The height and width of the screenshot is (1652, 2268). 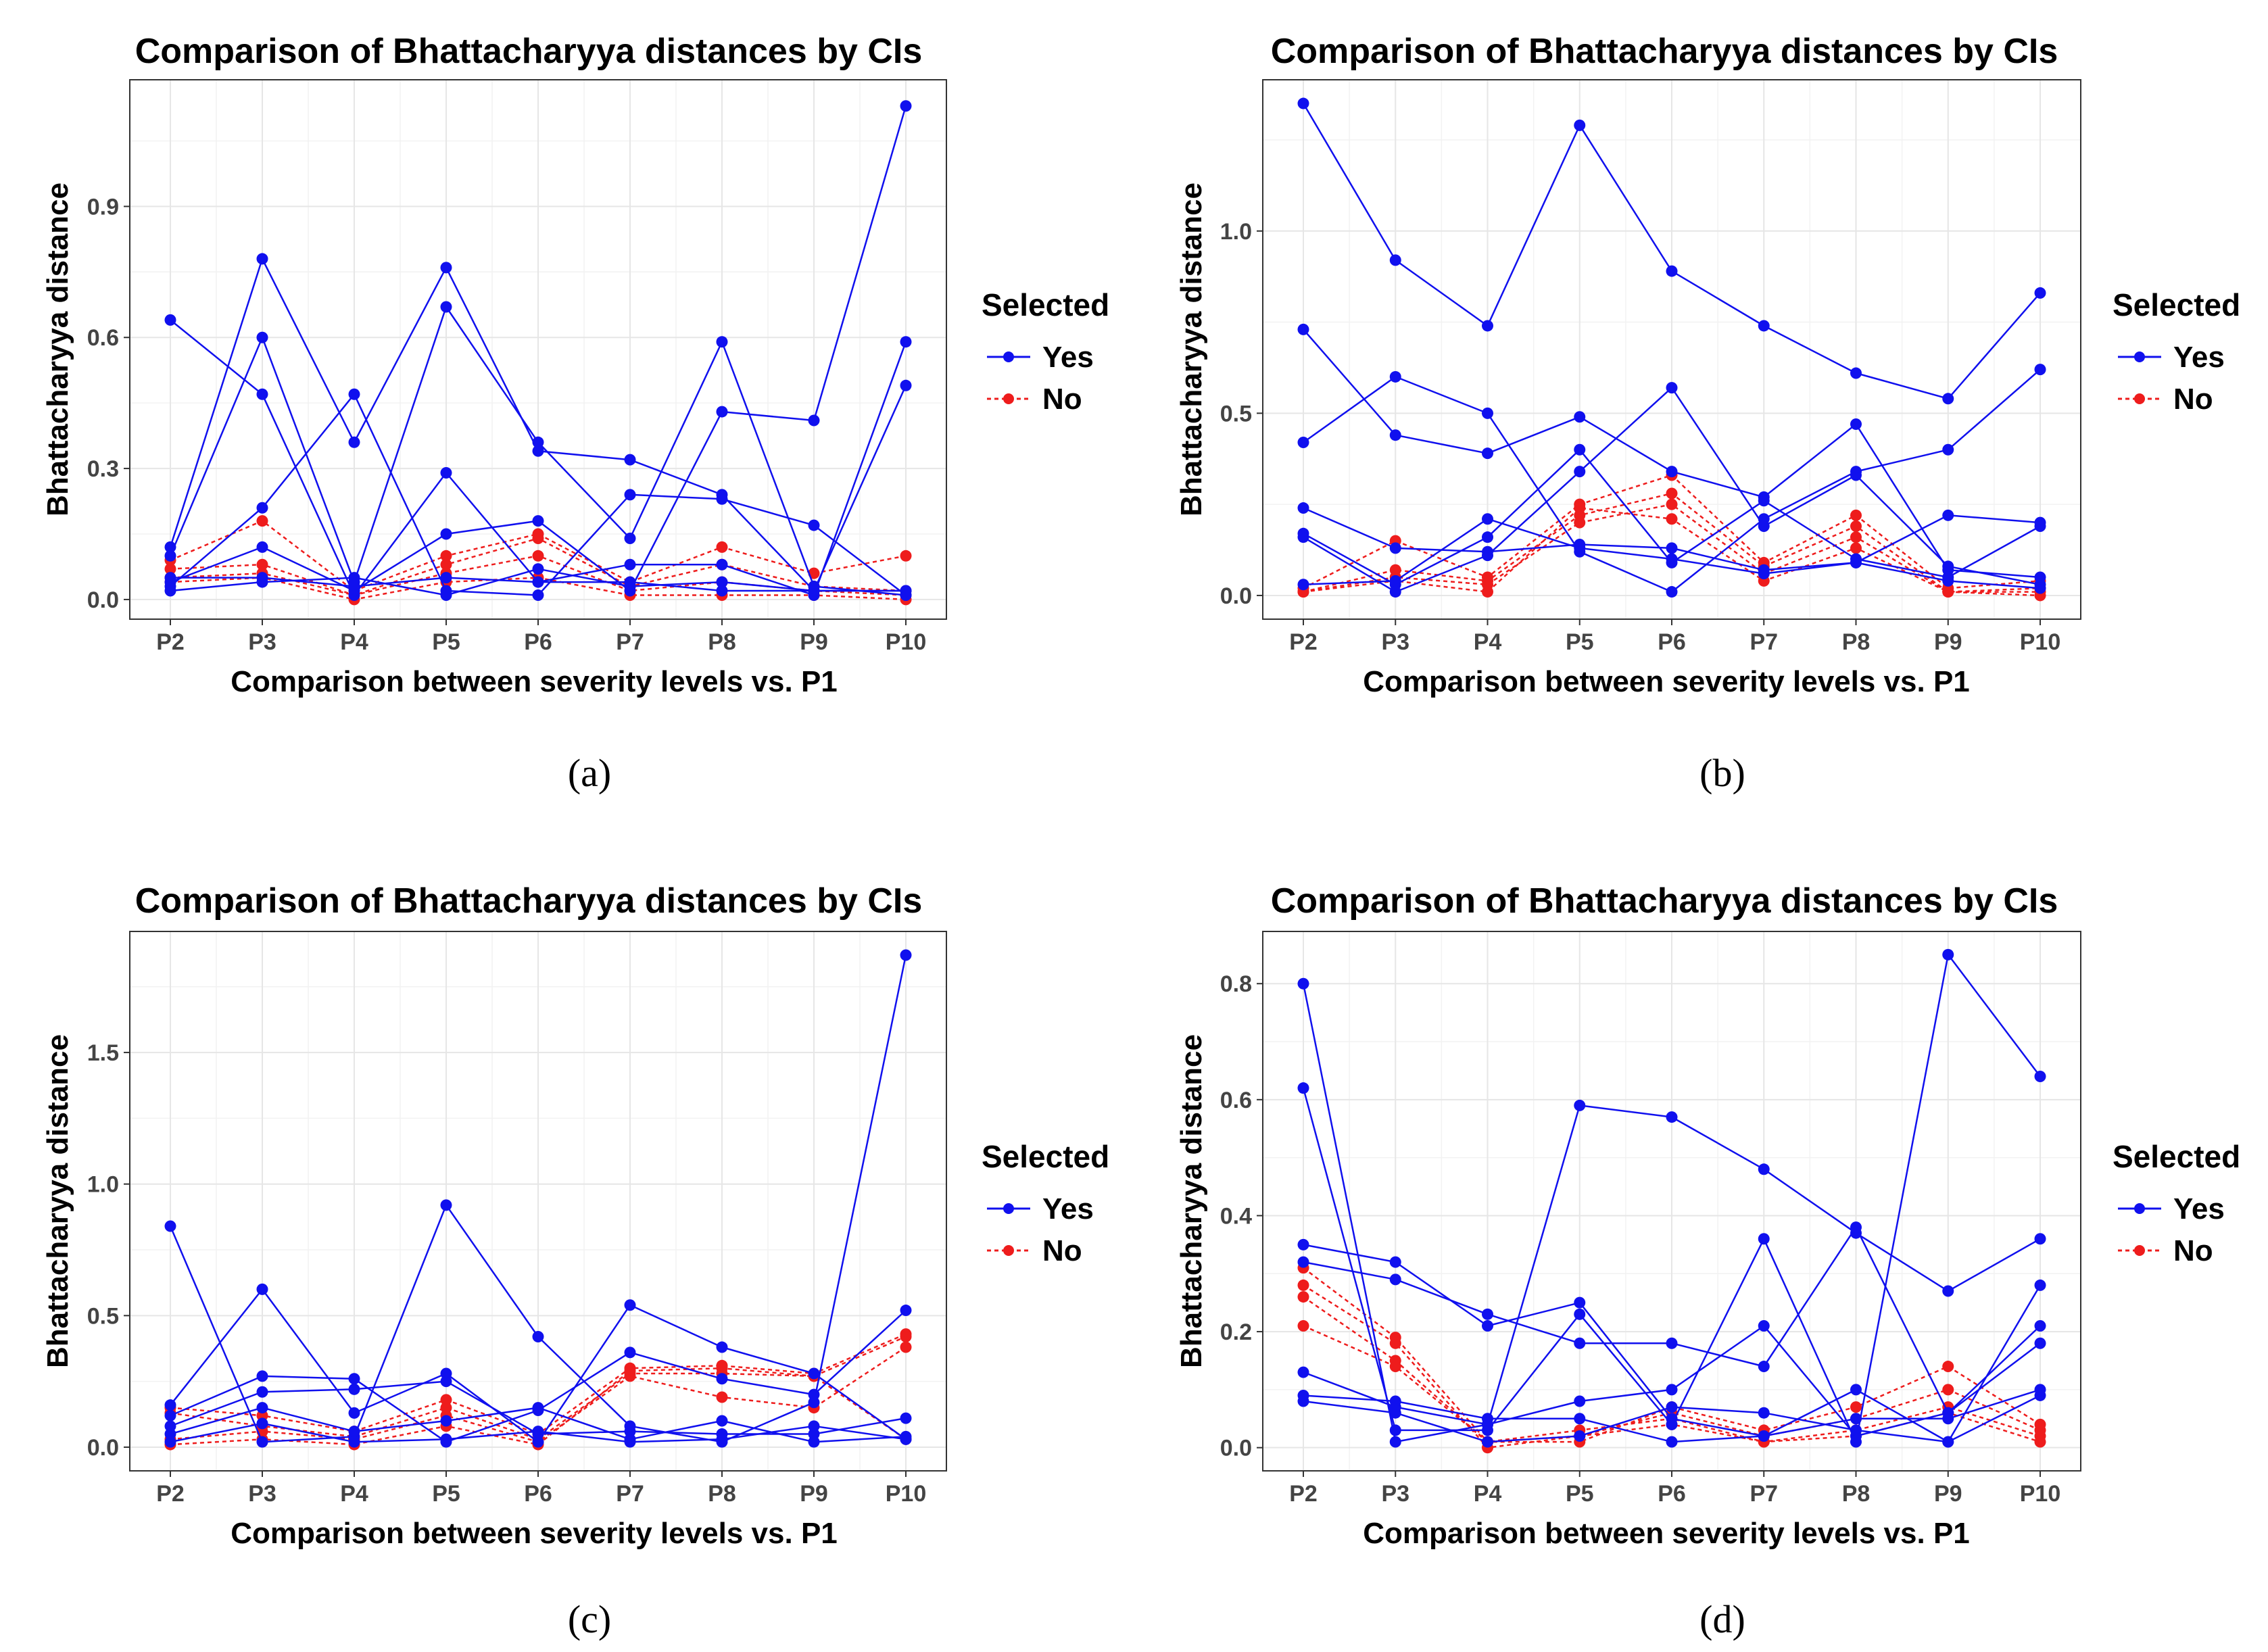 I want to click on x-tick-label: P5, so click(x=446, y=1494).